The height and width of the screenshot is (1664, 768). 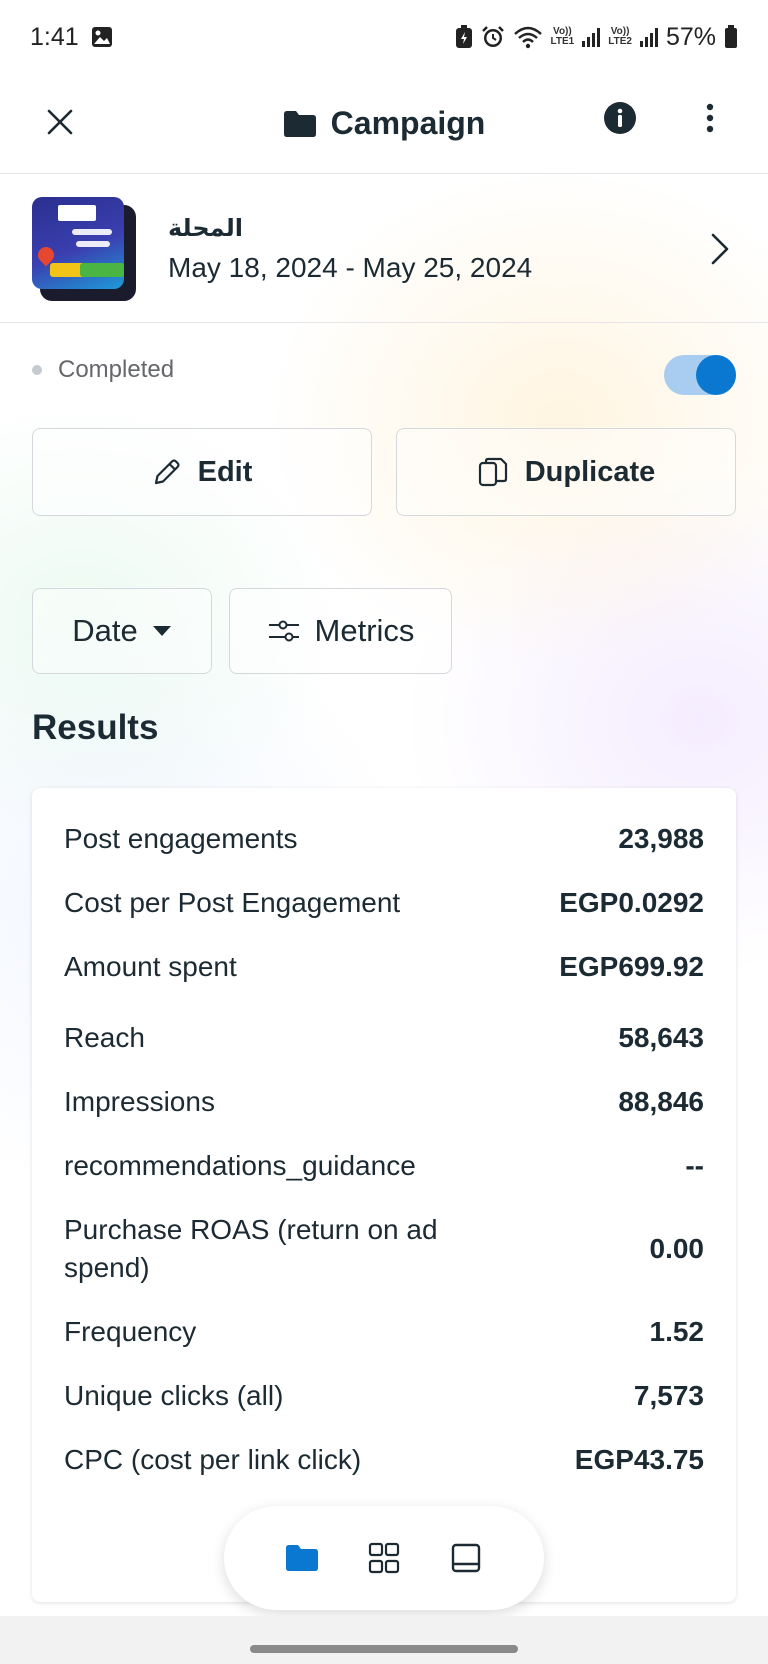 I want to click on battery-icon, so click(x=731, y=37).